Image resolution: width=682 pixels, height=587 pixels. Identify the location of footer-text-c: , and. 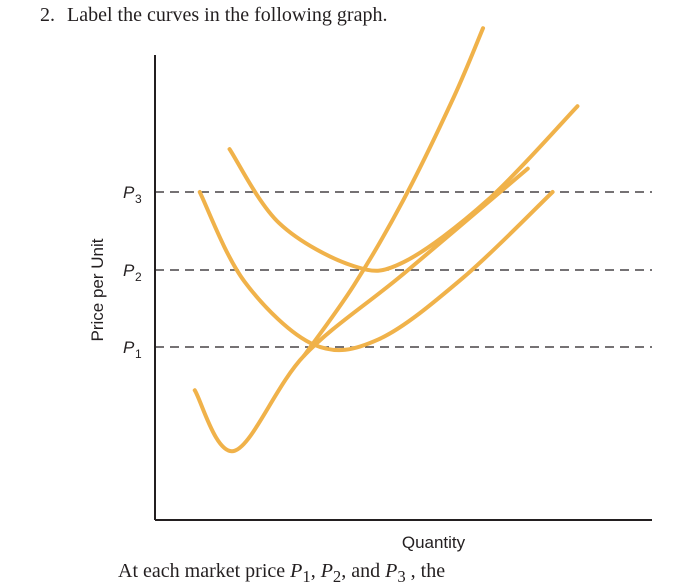
(363, 571).